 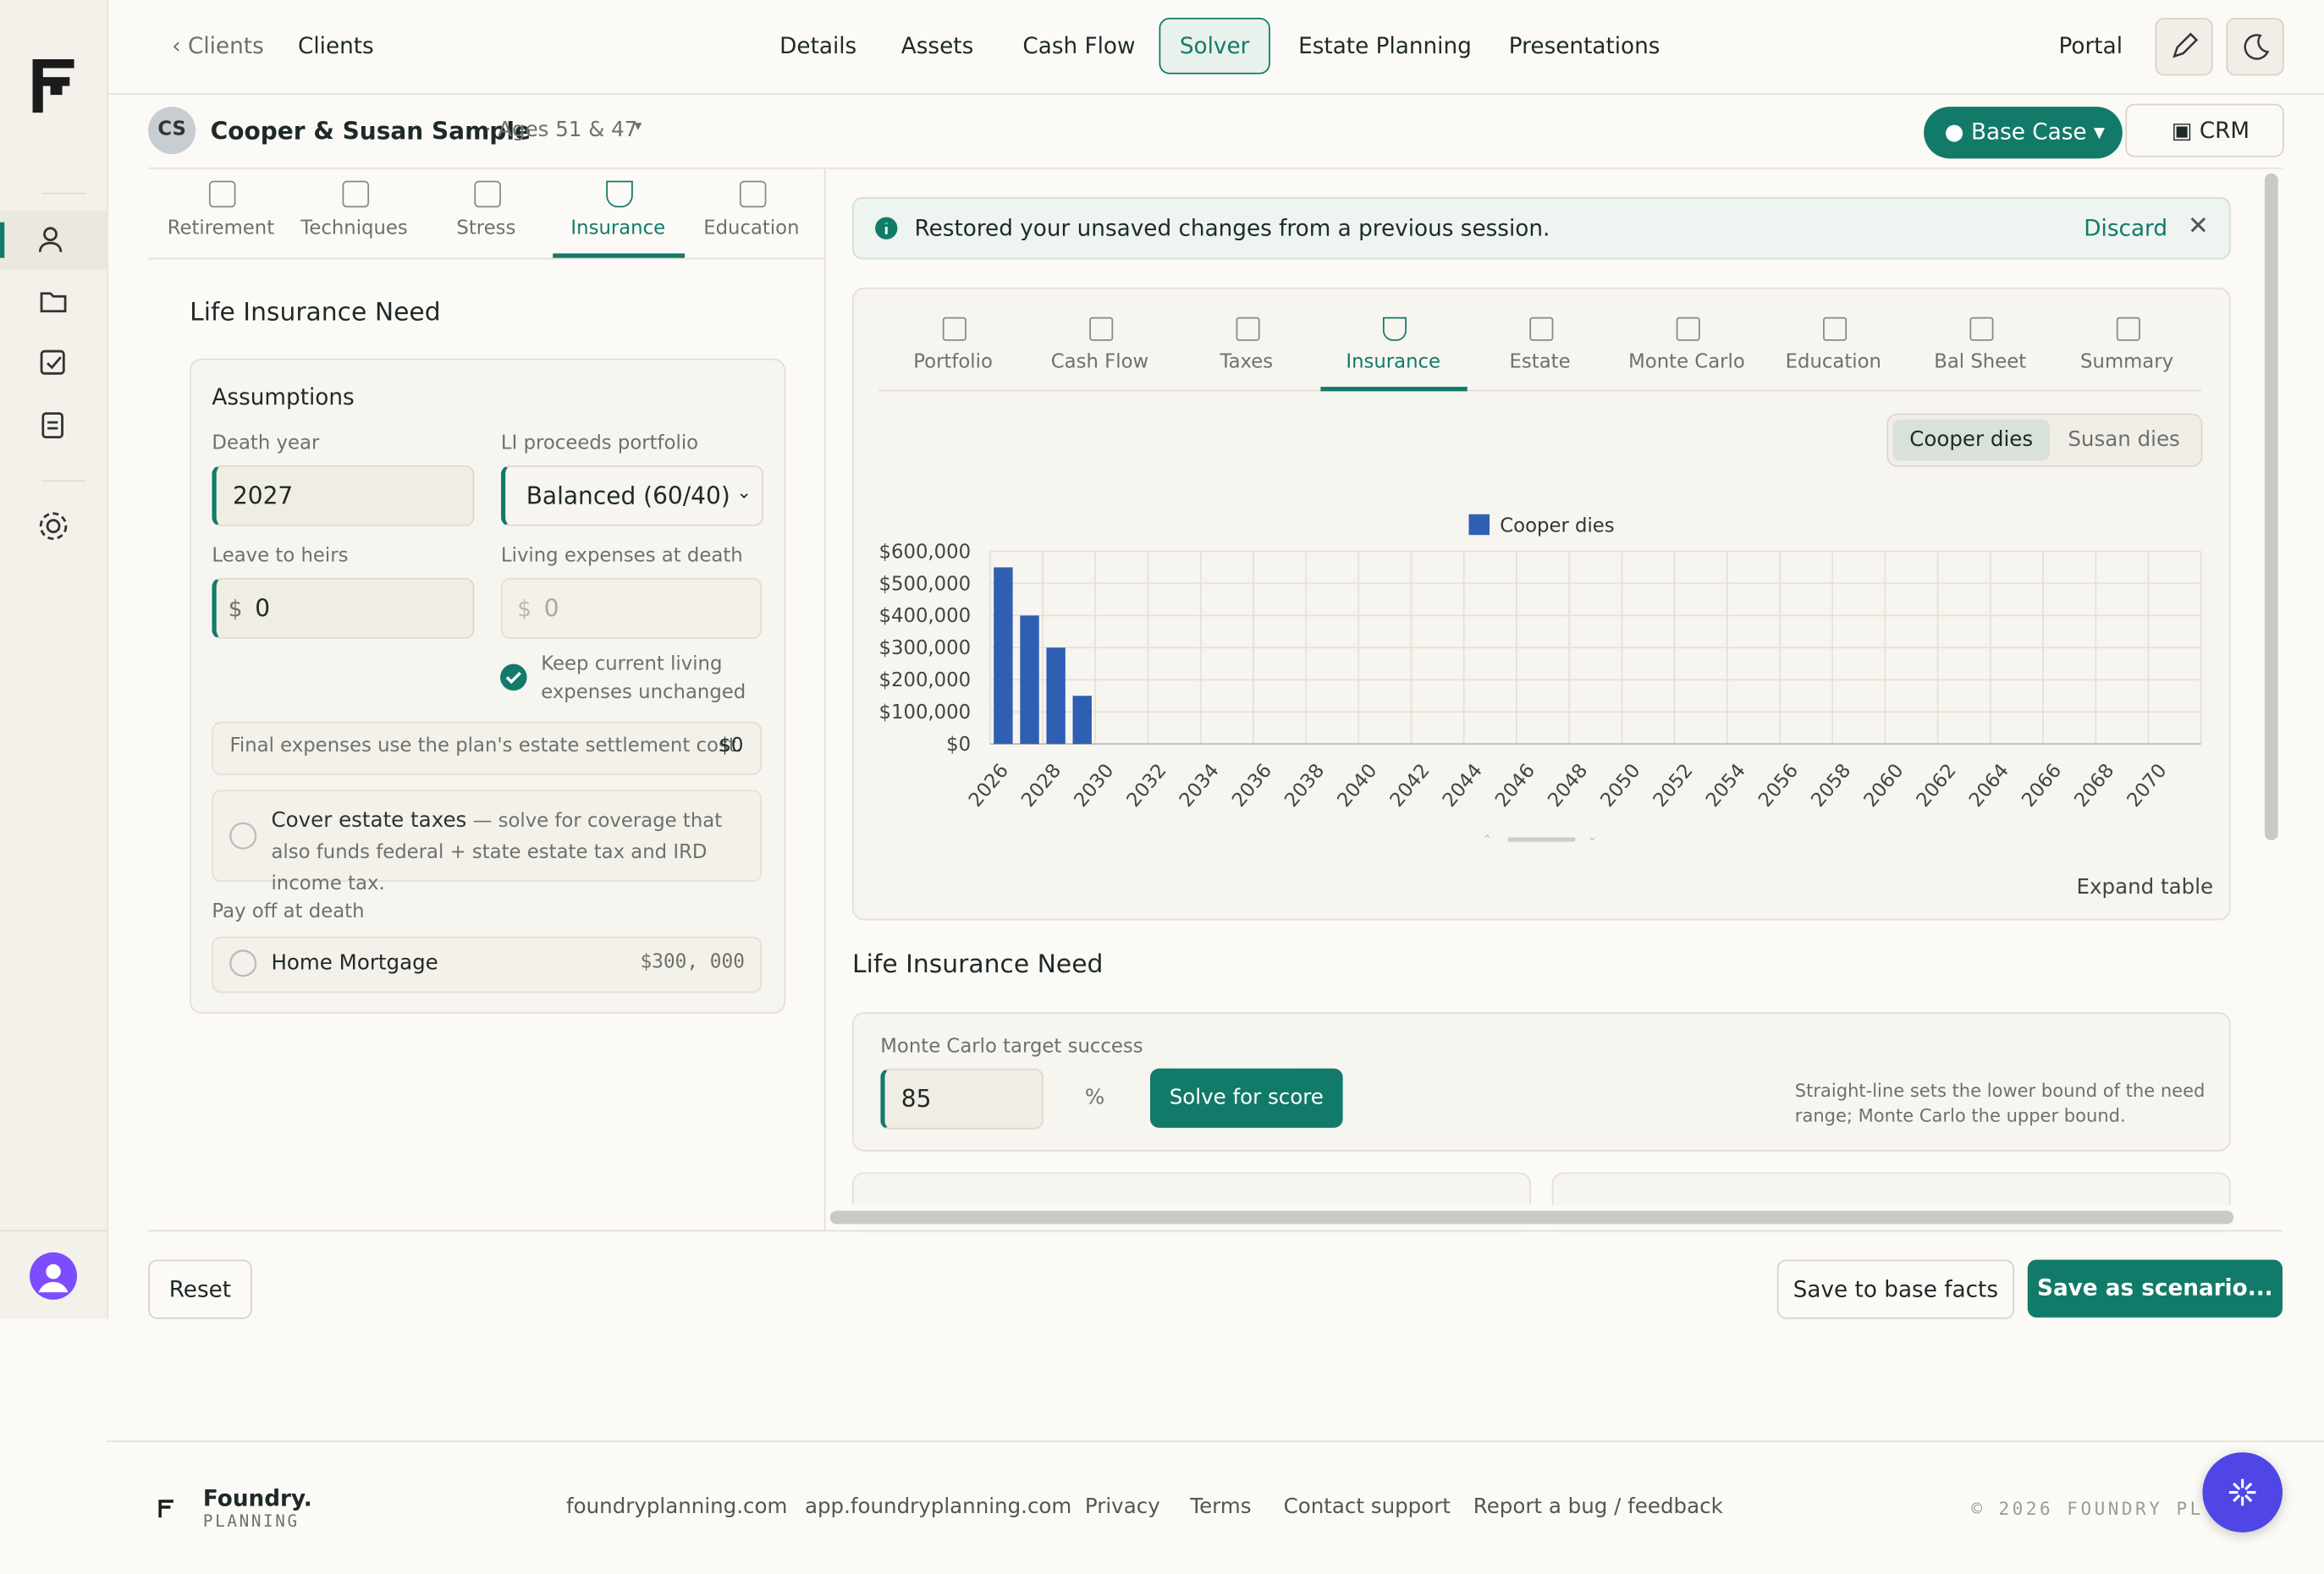 I want to click on left-tab: Techniques, so click(x=354, y=228).